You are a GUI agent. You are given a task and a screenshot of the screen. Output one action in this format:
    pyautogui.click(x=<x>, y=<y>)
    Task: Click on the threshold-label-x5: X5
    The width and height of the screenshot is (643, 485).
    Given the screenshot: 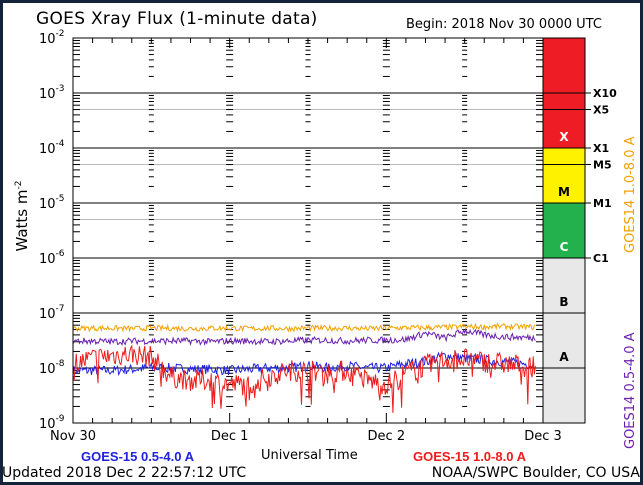 What is the action you would take?
    pyautogui.click(x=601, y=110)
    